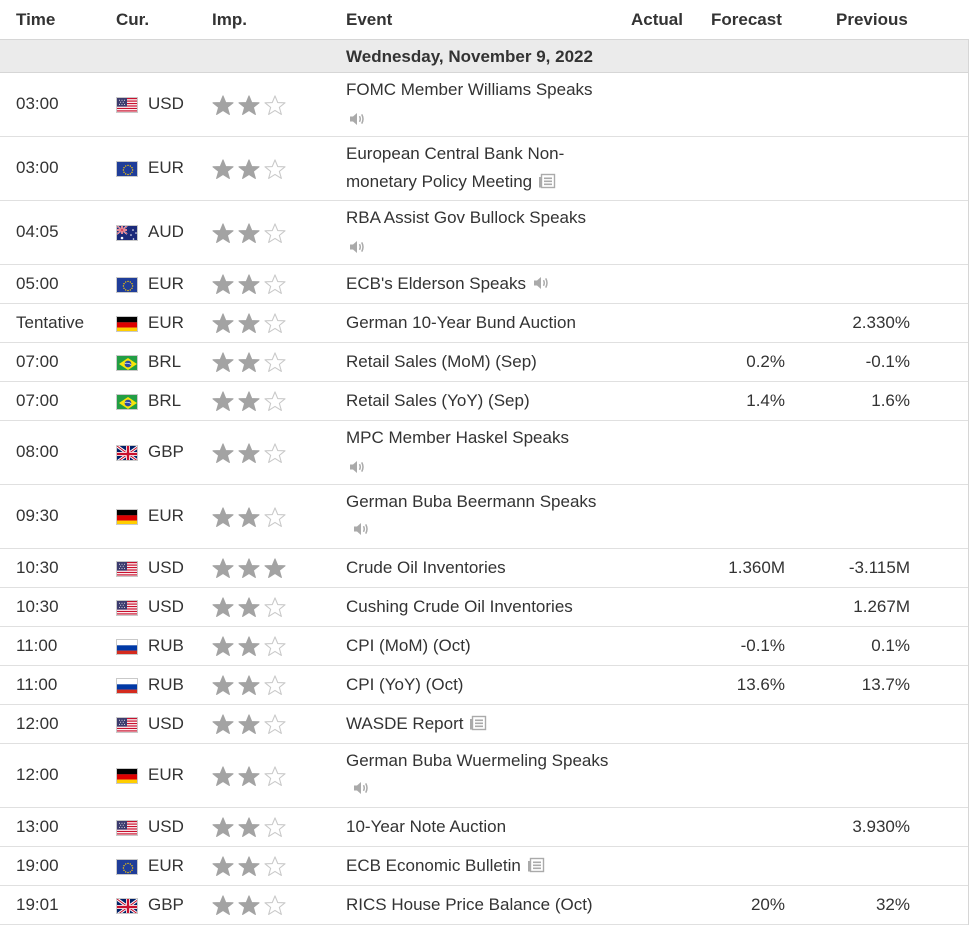  Describe the element at coordinates (36, 19) in the screenshot. I see `col-time-header: Time` at that location.